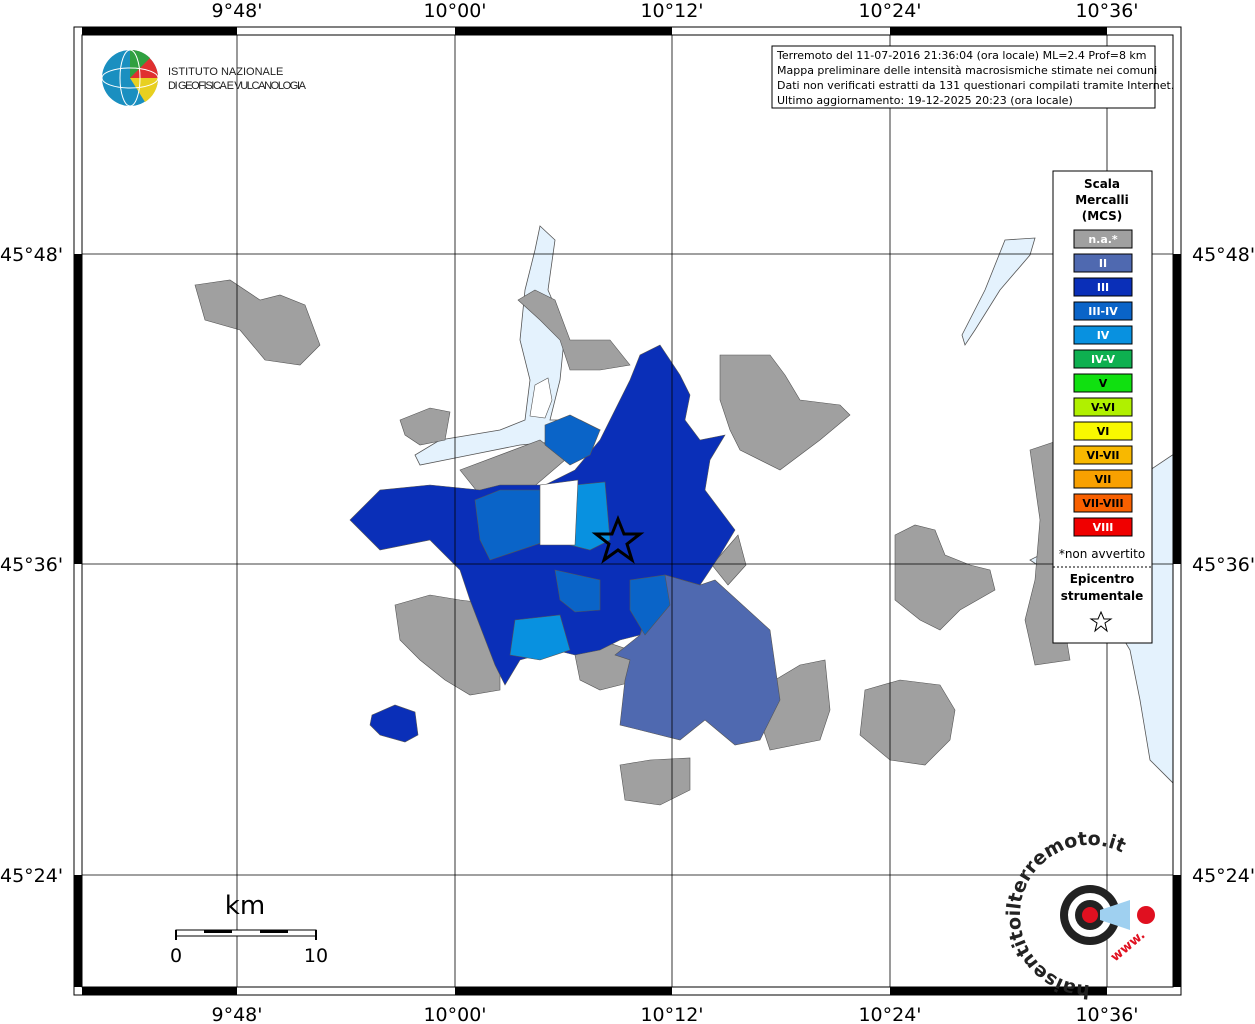 Image resolution: width=1255 pixels, height=1024 pixels. I want to click on legend-label: V-VI, so click(1103, 407).